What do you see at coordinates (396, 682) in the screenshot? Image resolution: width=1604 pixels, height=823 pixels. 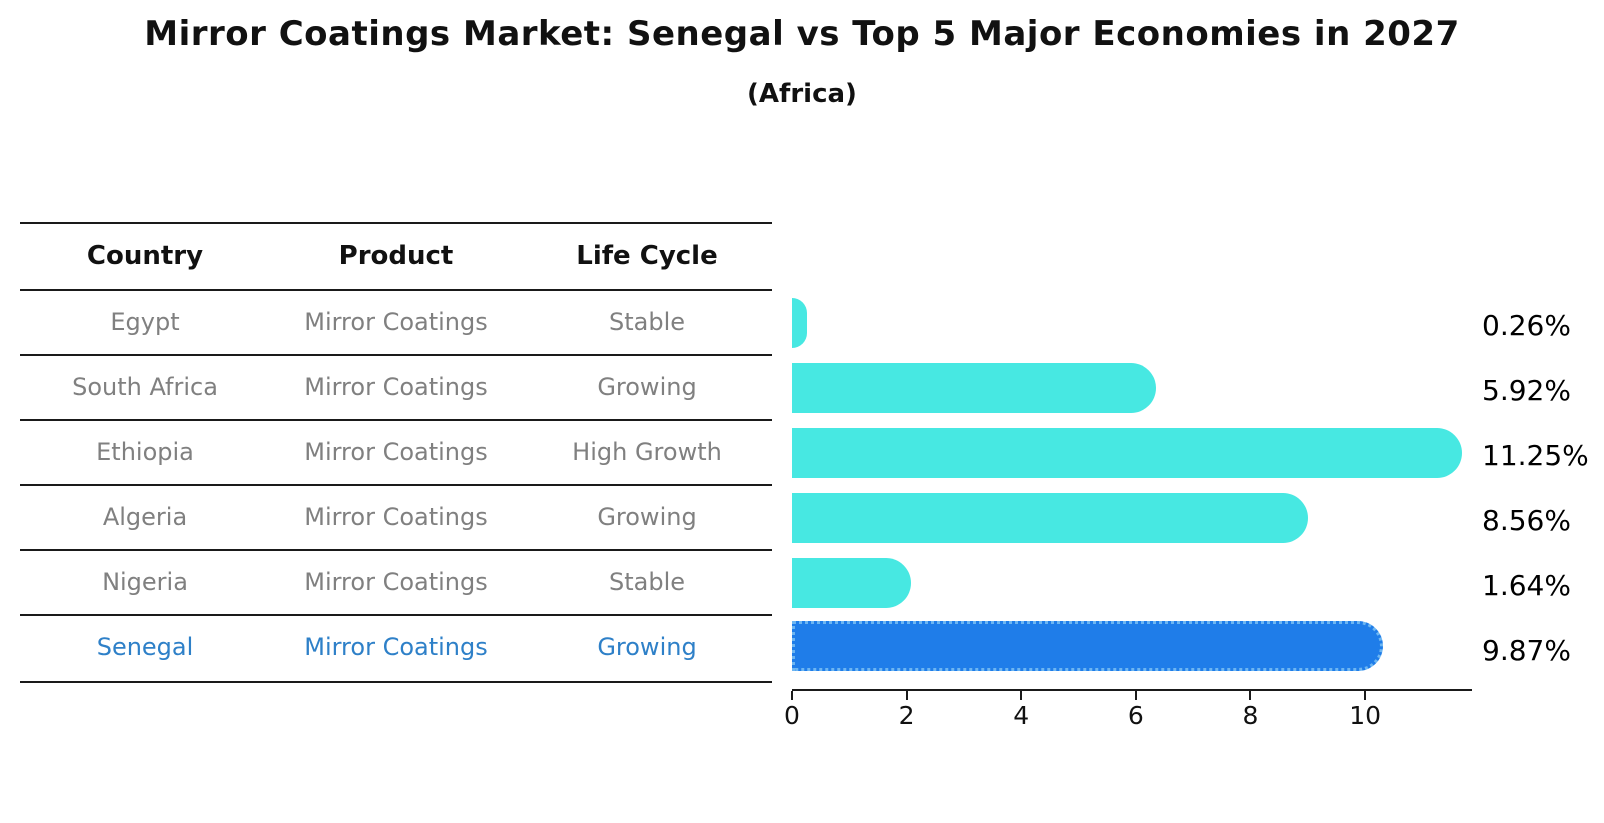 I see `table-border-bottom` at bounding box center [396, 682].